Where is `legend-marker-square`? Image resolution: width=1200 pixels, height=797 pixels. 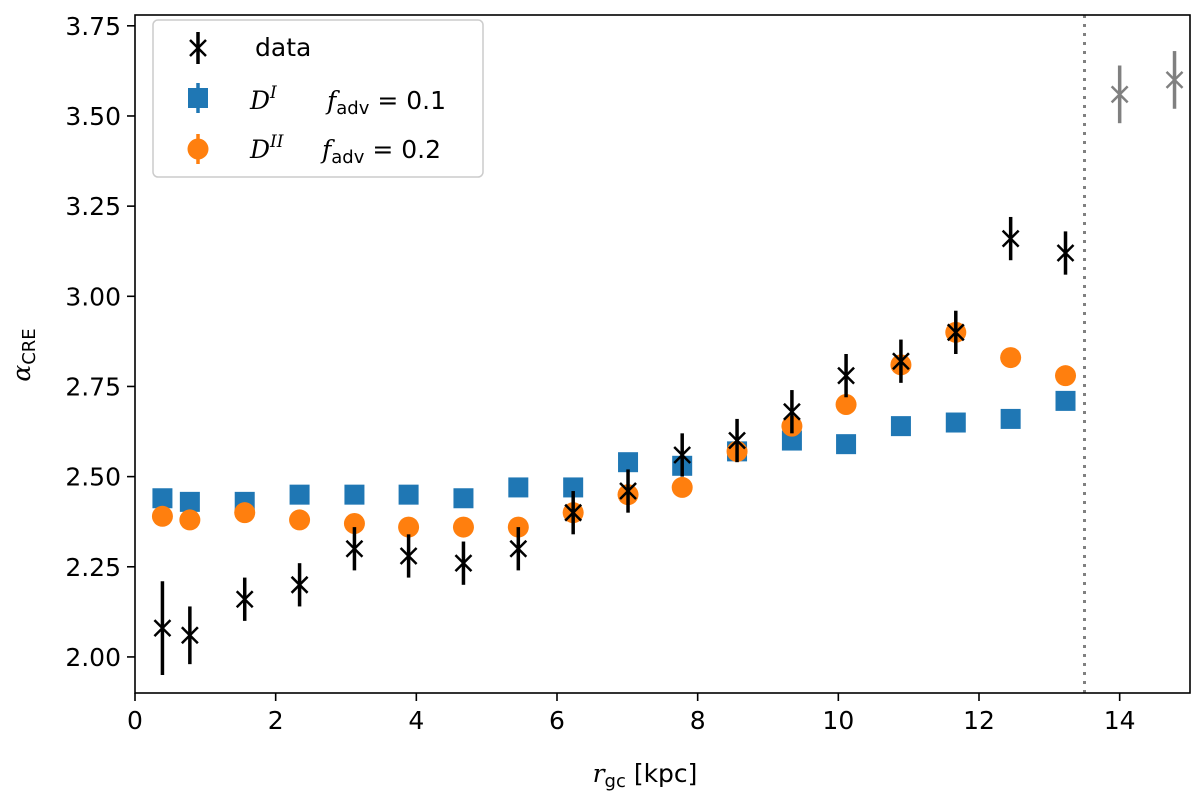 legend-marker-square is located at coordinates (198, 98).